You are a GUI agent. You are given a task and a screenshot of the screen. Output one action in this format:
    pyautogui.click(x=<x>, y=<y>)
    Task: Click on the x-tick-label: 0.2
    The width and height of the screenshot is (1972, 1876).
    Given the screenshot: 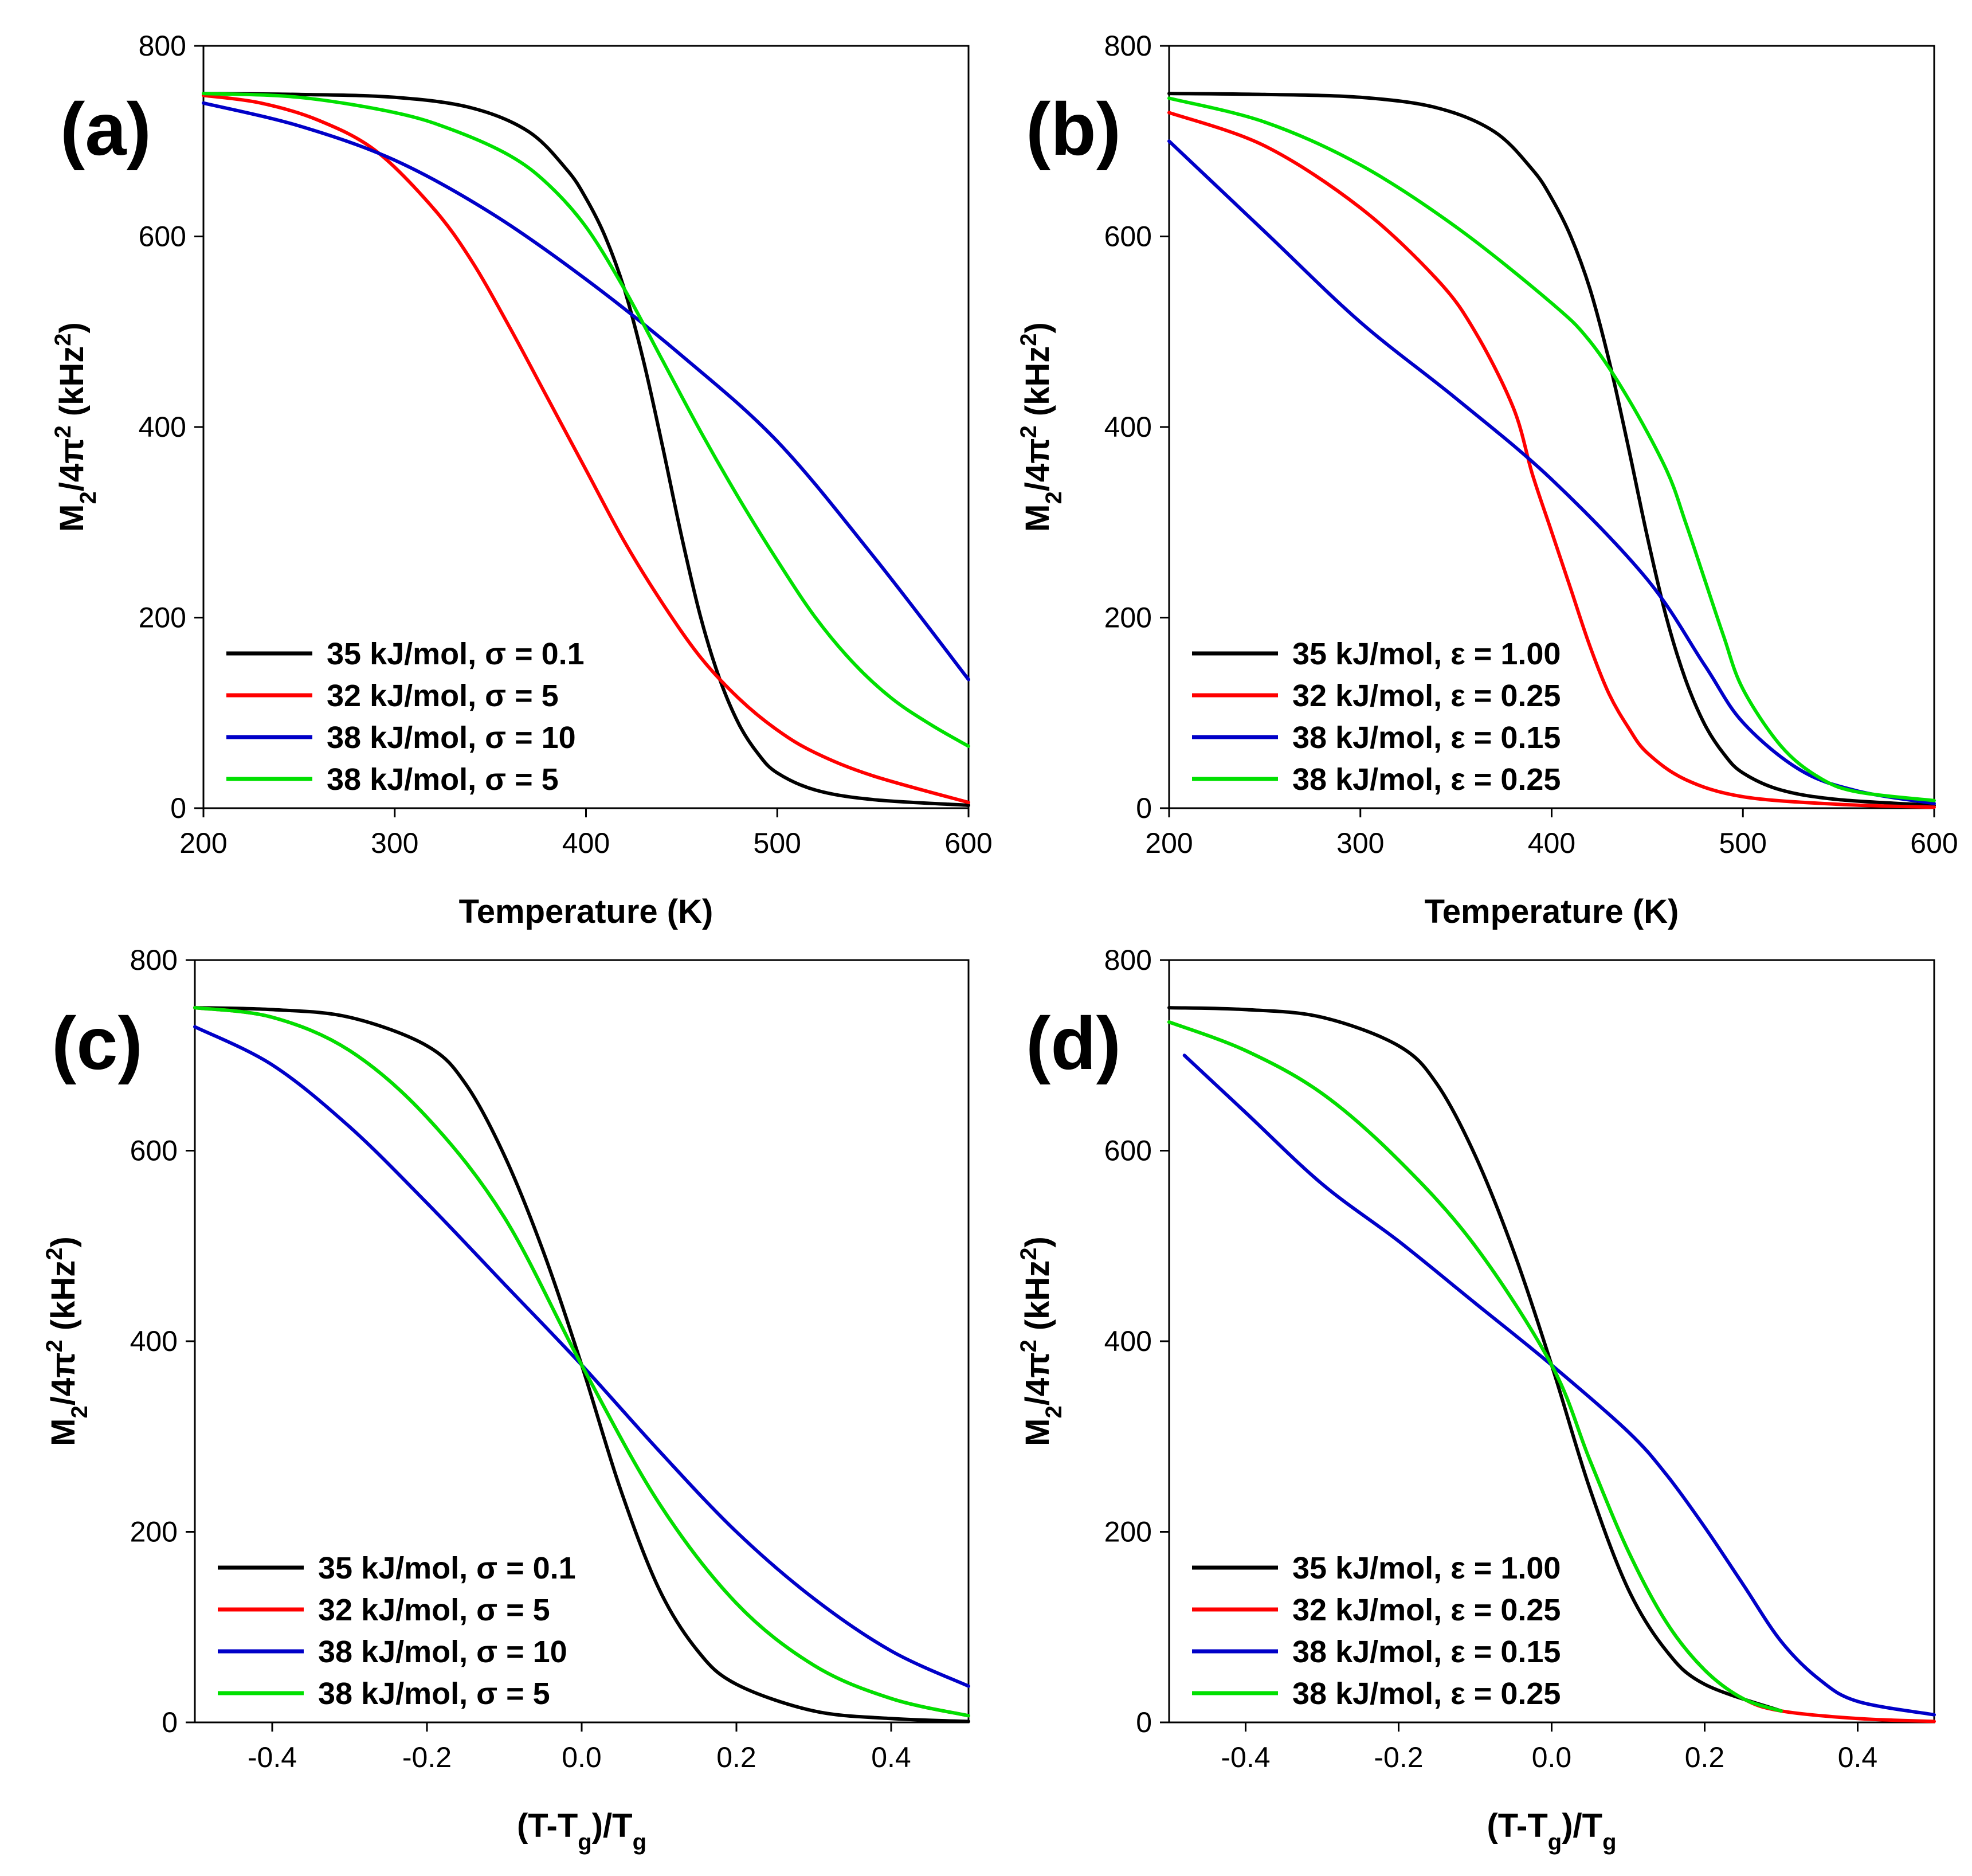 What is the action you would take?
    pyautogui.click(x=736, y=1757)
    